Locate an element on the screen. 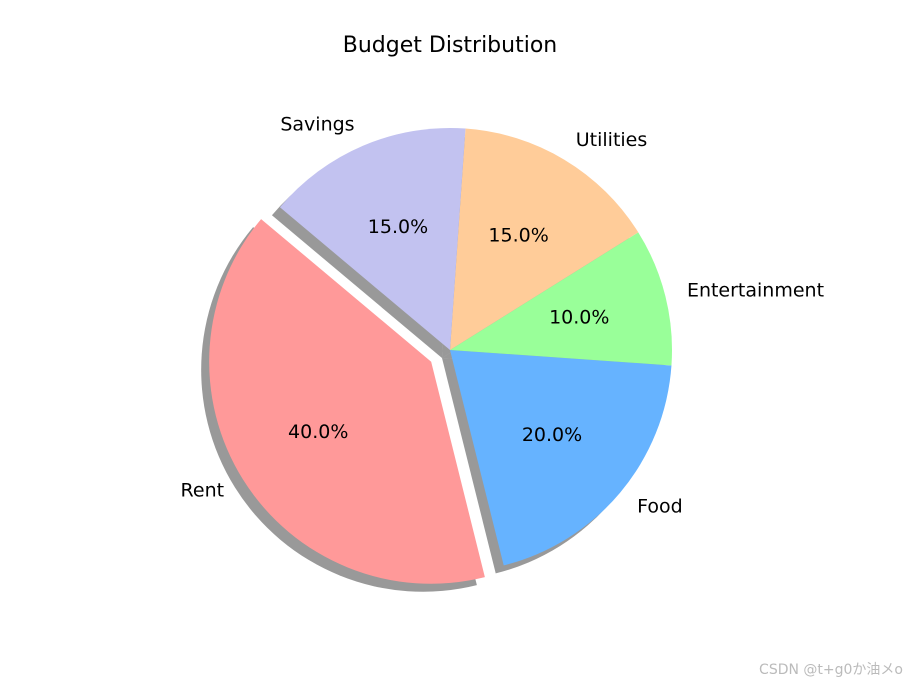 This screenshot has height=687, width=909. value-label: 40.0% is located at coordinates (318, 432).